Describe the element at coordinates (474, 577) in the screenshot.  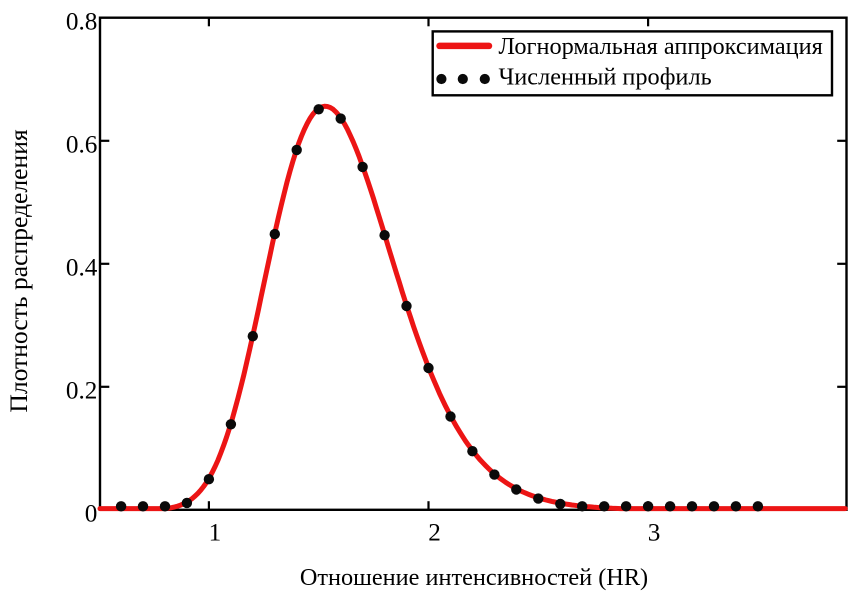
I see `svg-text: Отношение интенсивностей (HR)` at that location.